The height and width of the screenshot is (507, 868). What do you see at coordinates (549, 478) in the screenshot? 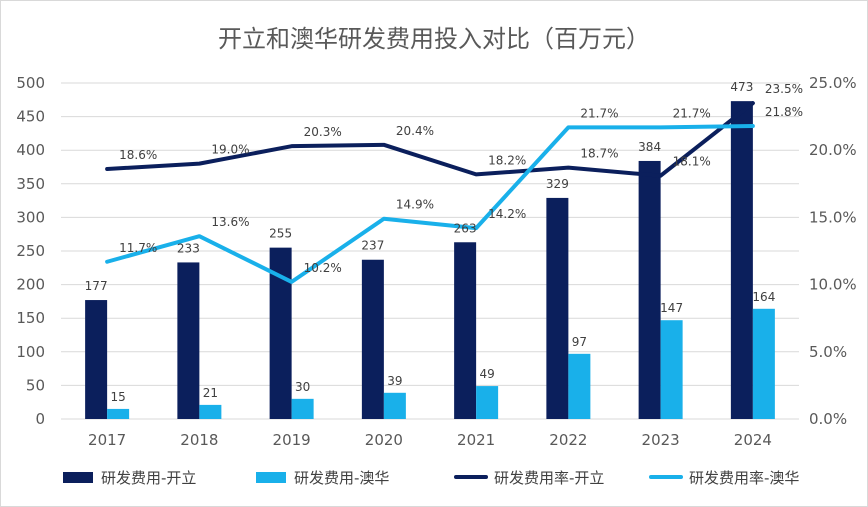
I see `legend-label: 研发费用率-开立` at bounding box center [549, 478].